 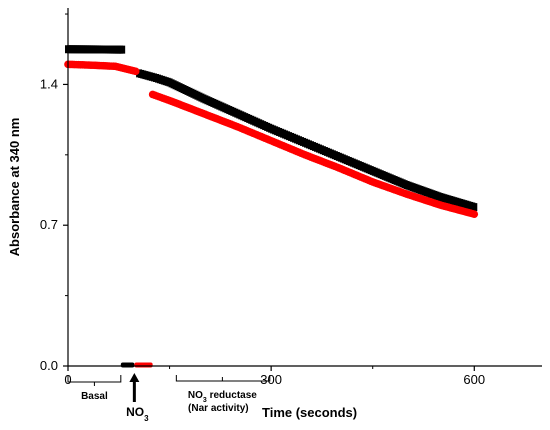 I want to click on x-axis-label: Time (seconds), so click(x=309, y=412).